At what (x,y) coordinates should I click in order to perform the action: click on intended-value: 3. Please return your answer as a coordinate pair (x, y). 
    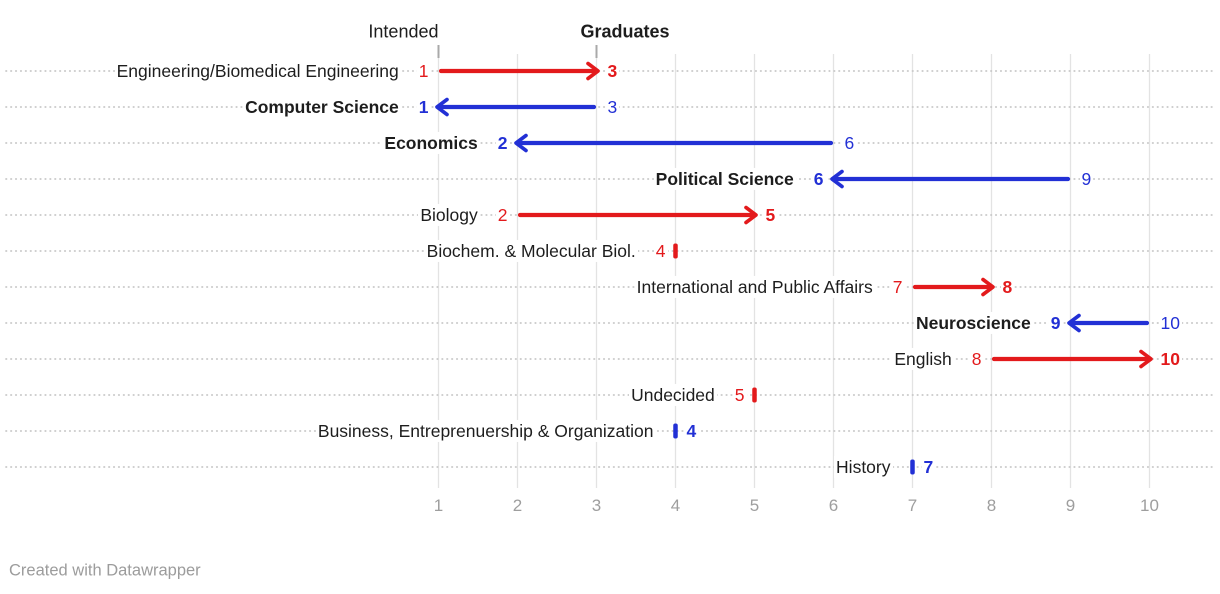
    Looking at the image, I should click on (612, 107).